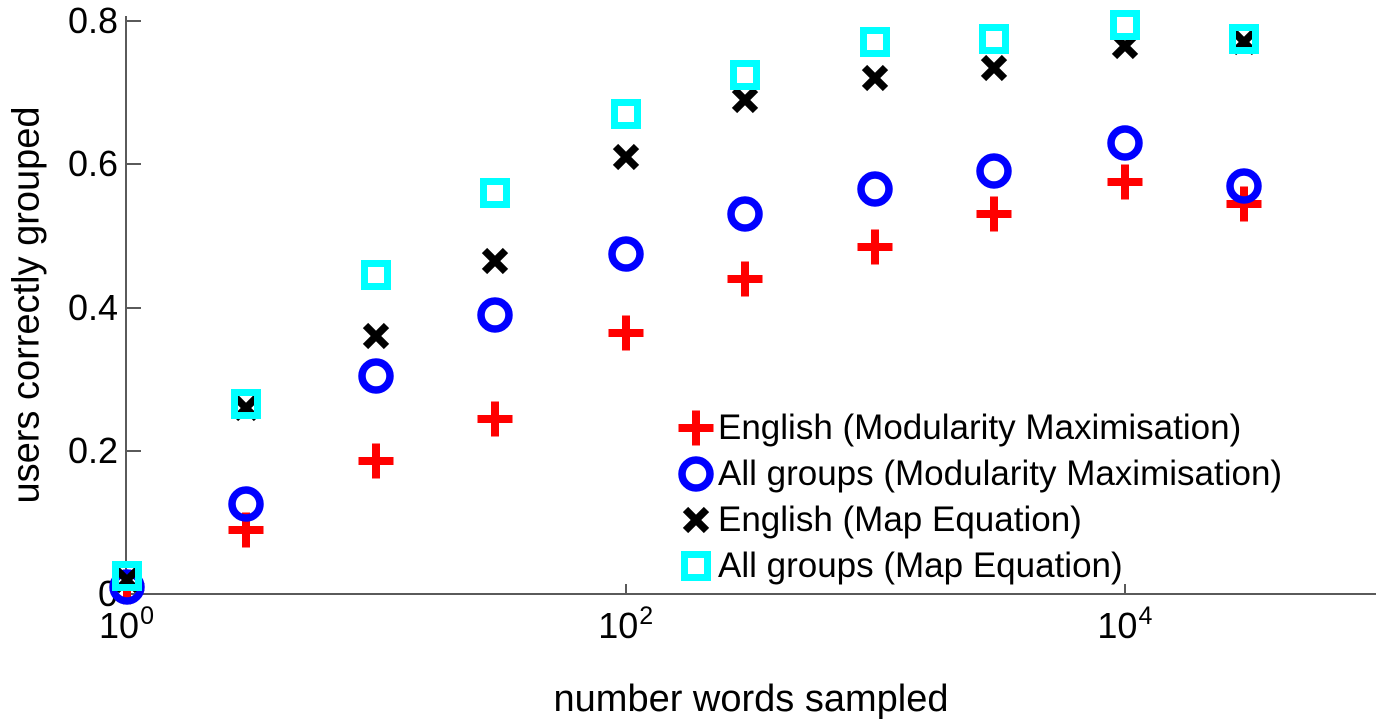  What do you see at coordinates (696, 428) in the screenshot?
I see `legend-plus-icon` at bounding box center [696, 428].